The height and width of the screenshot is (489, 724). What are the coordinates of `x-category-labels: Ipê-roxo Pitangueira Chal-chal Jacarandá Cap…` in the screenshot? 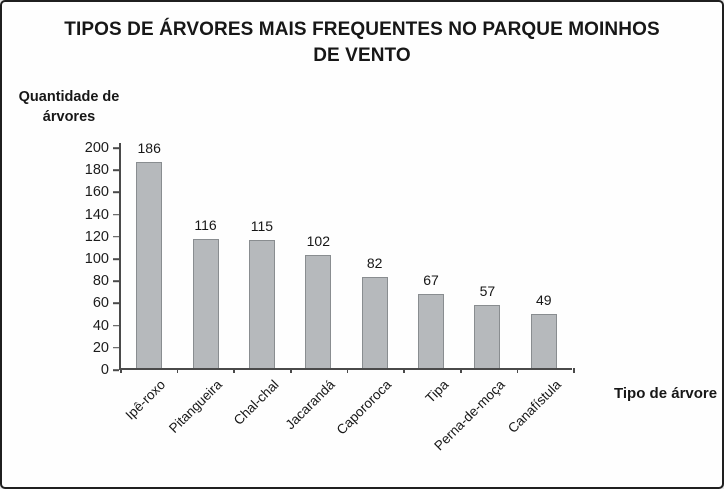 It's located at (346, 418).